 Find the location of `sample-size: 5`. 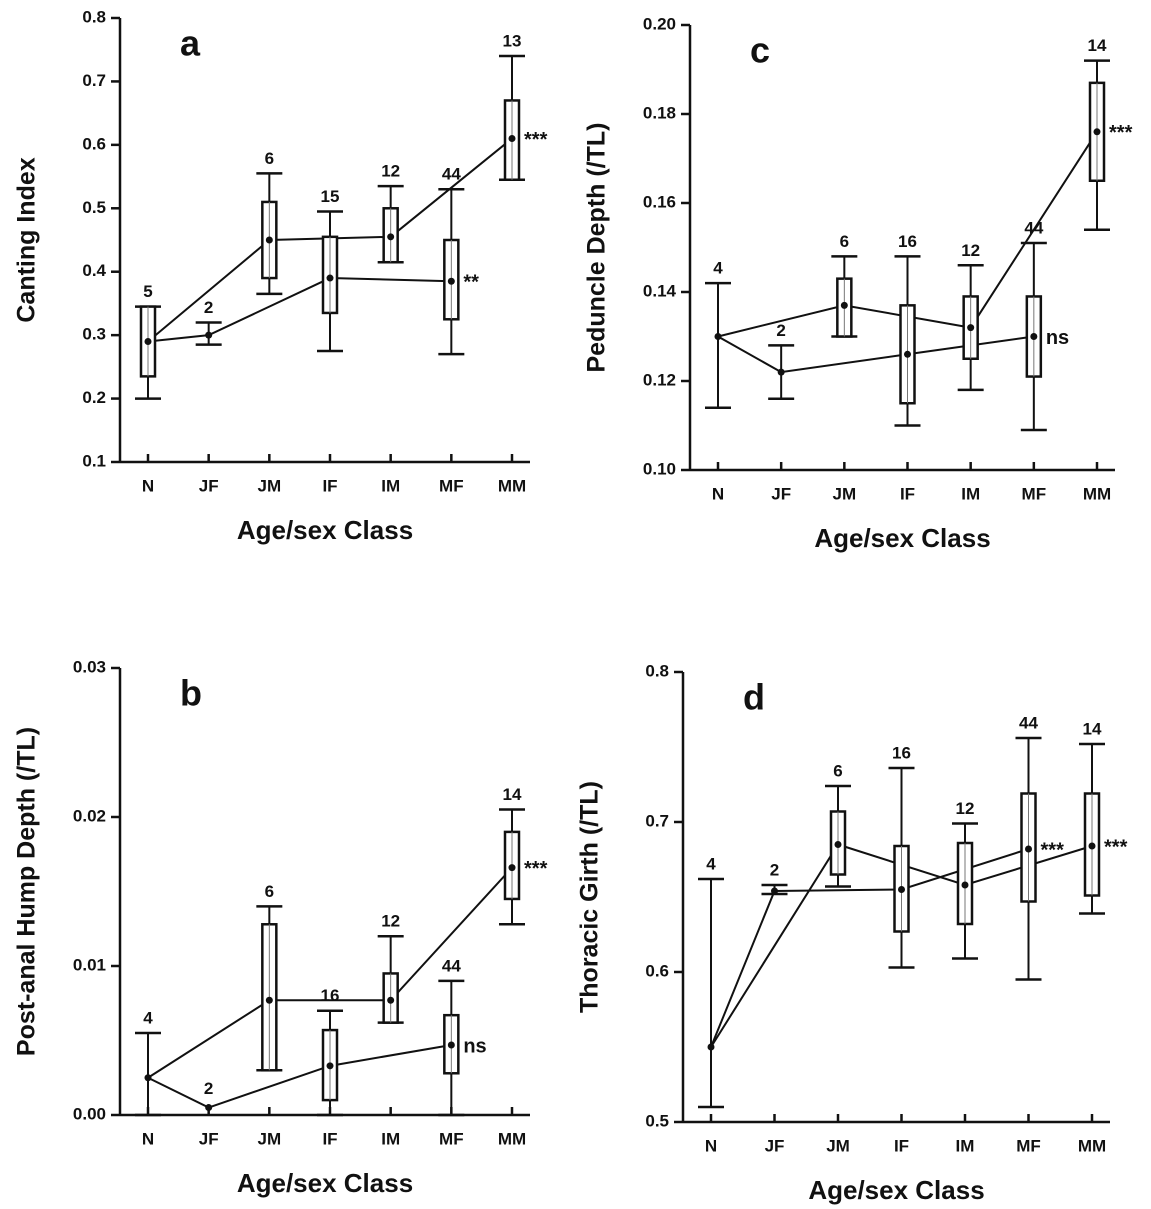

sample-size: 5 is located at coordinates (147, 291).